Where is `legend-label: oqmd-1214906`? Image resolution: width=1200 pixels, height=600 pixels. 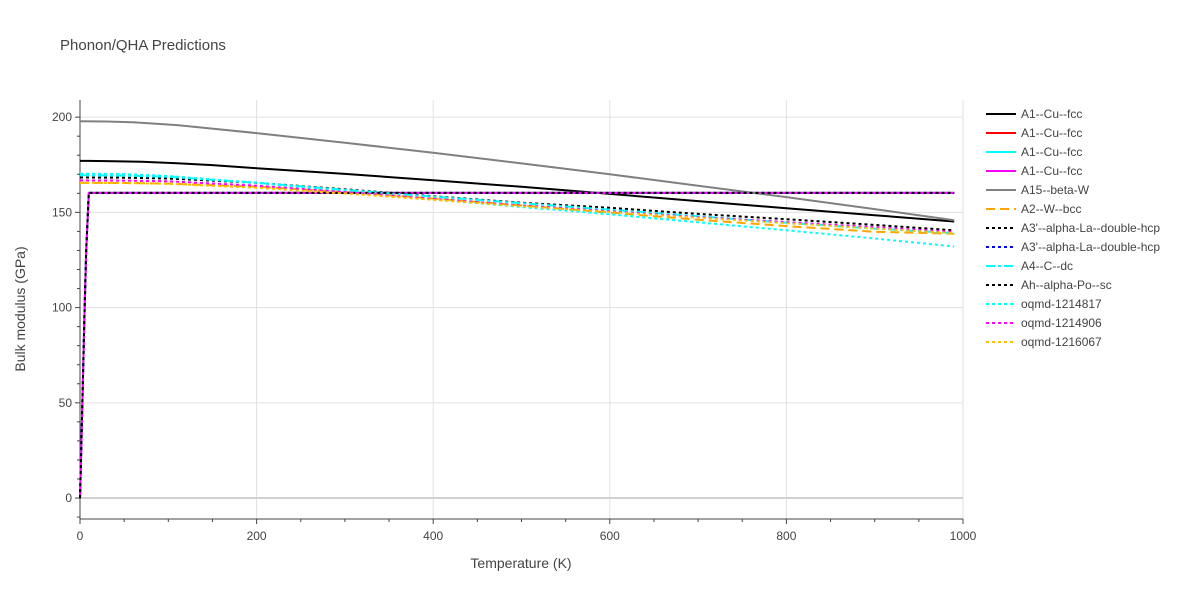 legend-label: oqmd-1214906 is located at coordinates (1061, 323).